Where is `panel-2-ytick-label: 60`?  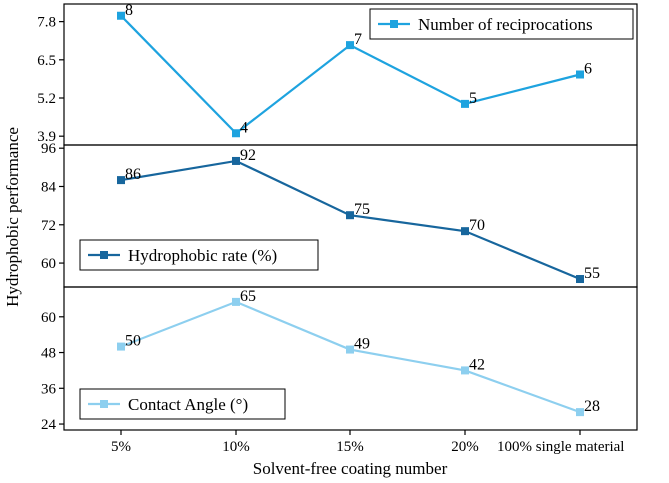 panel-2-ytick-label: 60 is located at coordinates (48, 264).